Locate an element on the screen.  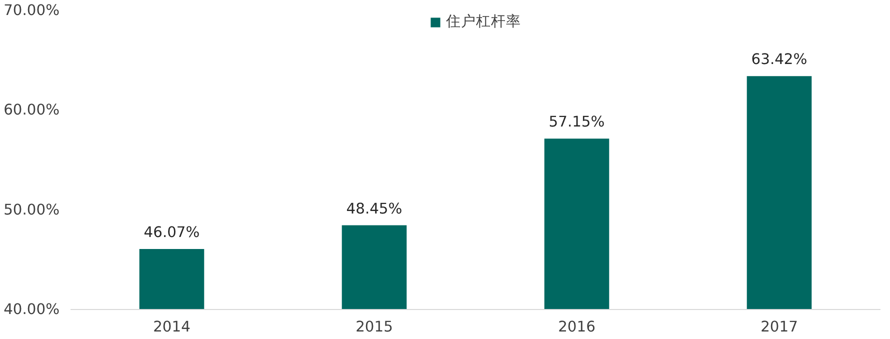
x-tick-label: 2015 is located at coordinates (374, 327).